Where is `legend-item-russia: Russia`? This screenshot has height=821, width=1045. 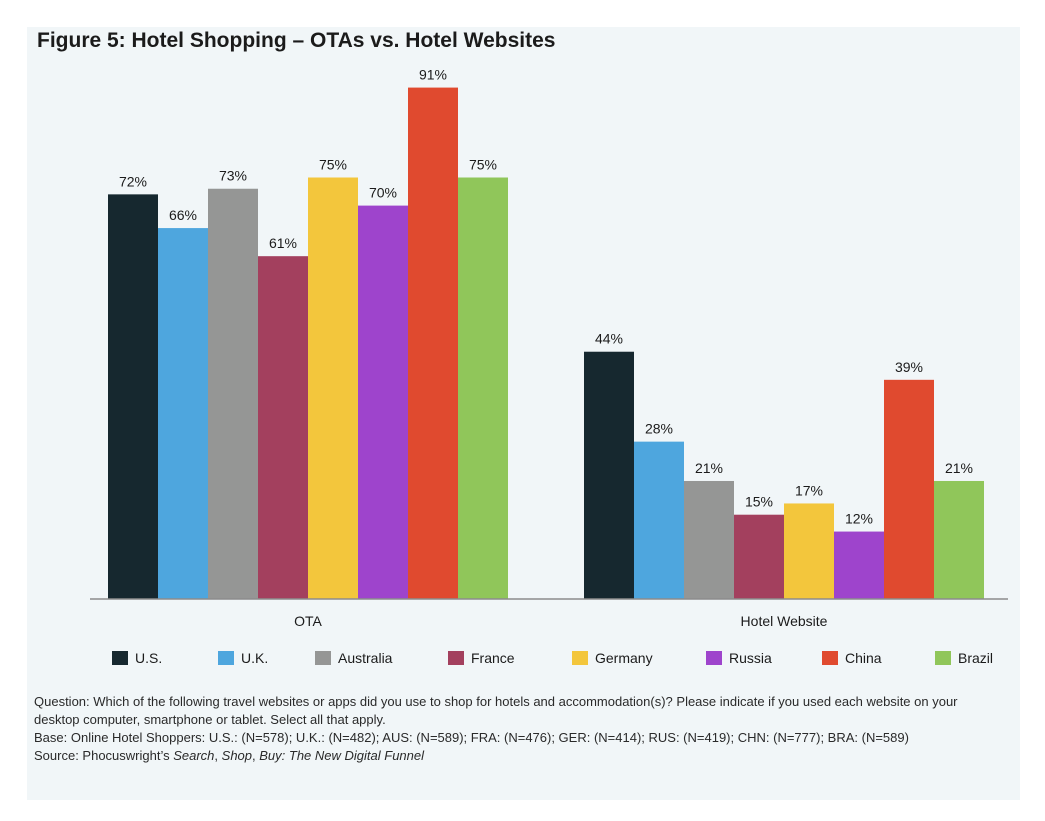 legend-item-russia: Russia is located at coordinates (739, 658).